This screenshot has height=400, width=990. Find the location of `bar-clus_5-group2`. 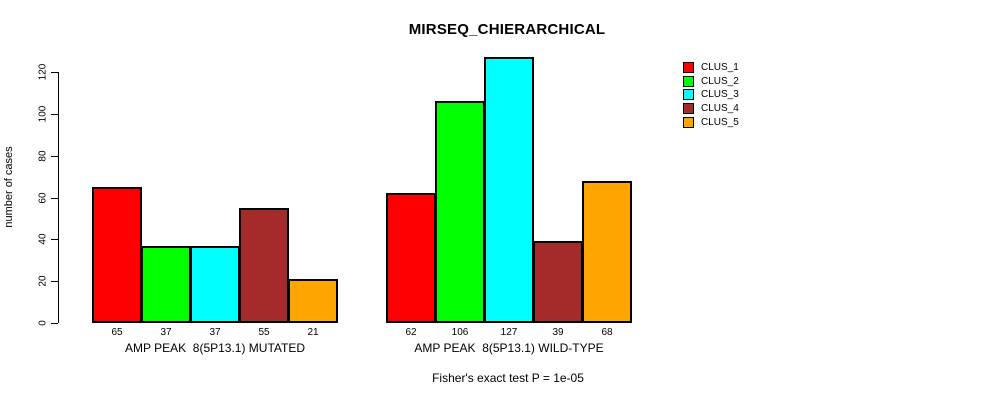

bar-clus_5-group2 is located at coordinates (607, 252).